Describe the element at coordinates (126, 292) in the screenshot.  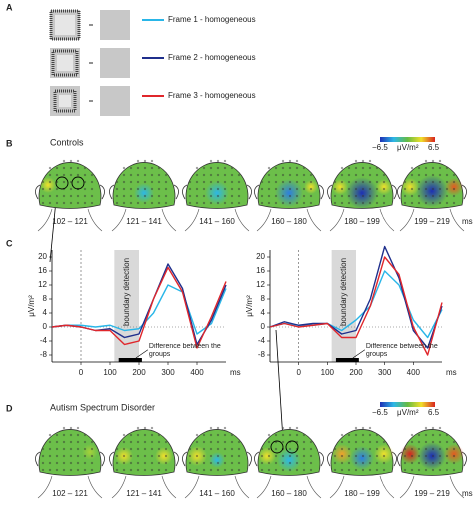
I see `band-label: boundary detection` at that location.